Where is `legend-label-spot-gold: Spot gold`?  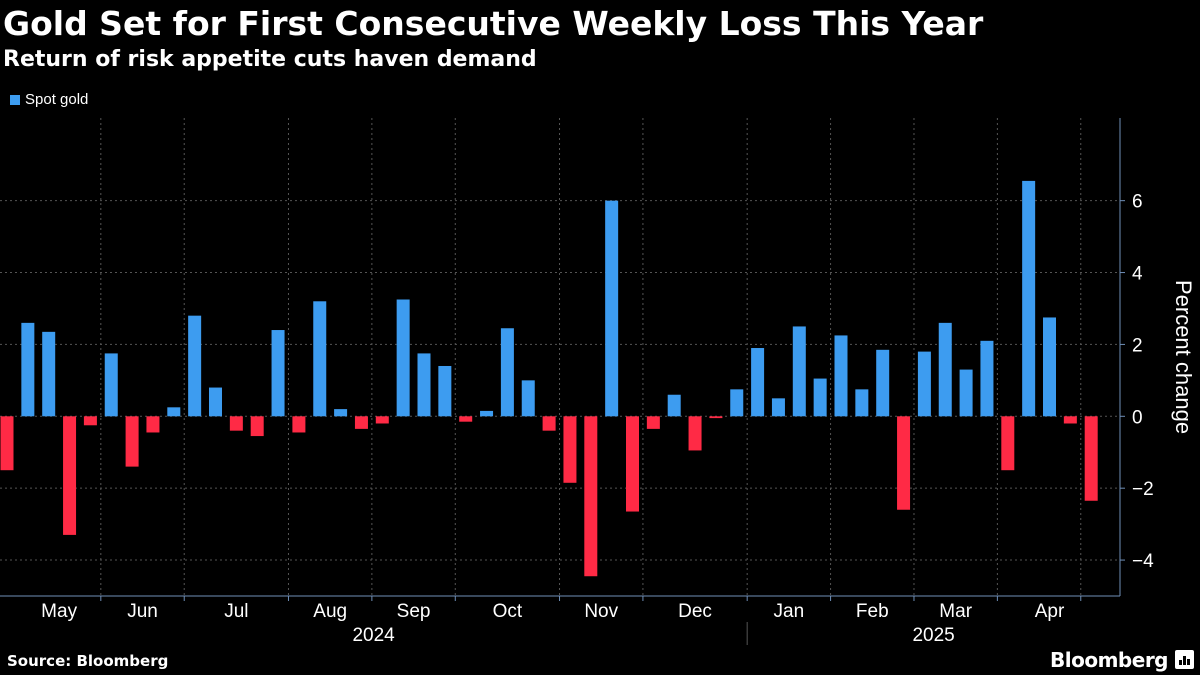 legend-label-spot-gold: Spot gold is located at coordinates (57, 99).